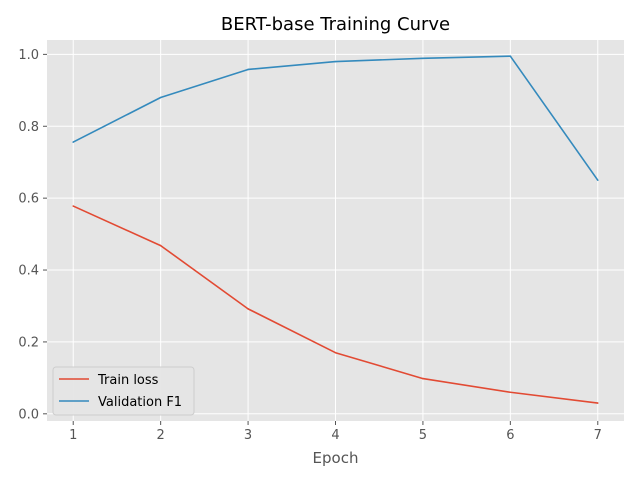 This screenshot has width=640, height=480. Describe the element at coordinates (140, 402) in the screenshot. I see `legend-label-validation-f1: Validation F1` at that location.